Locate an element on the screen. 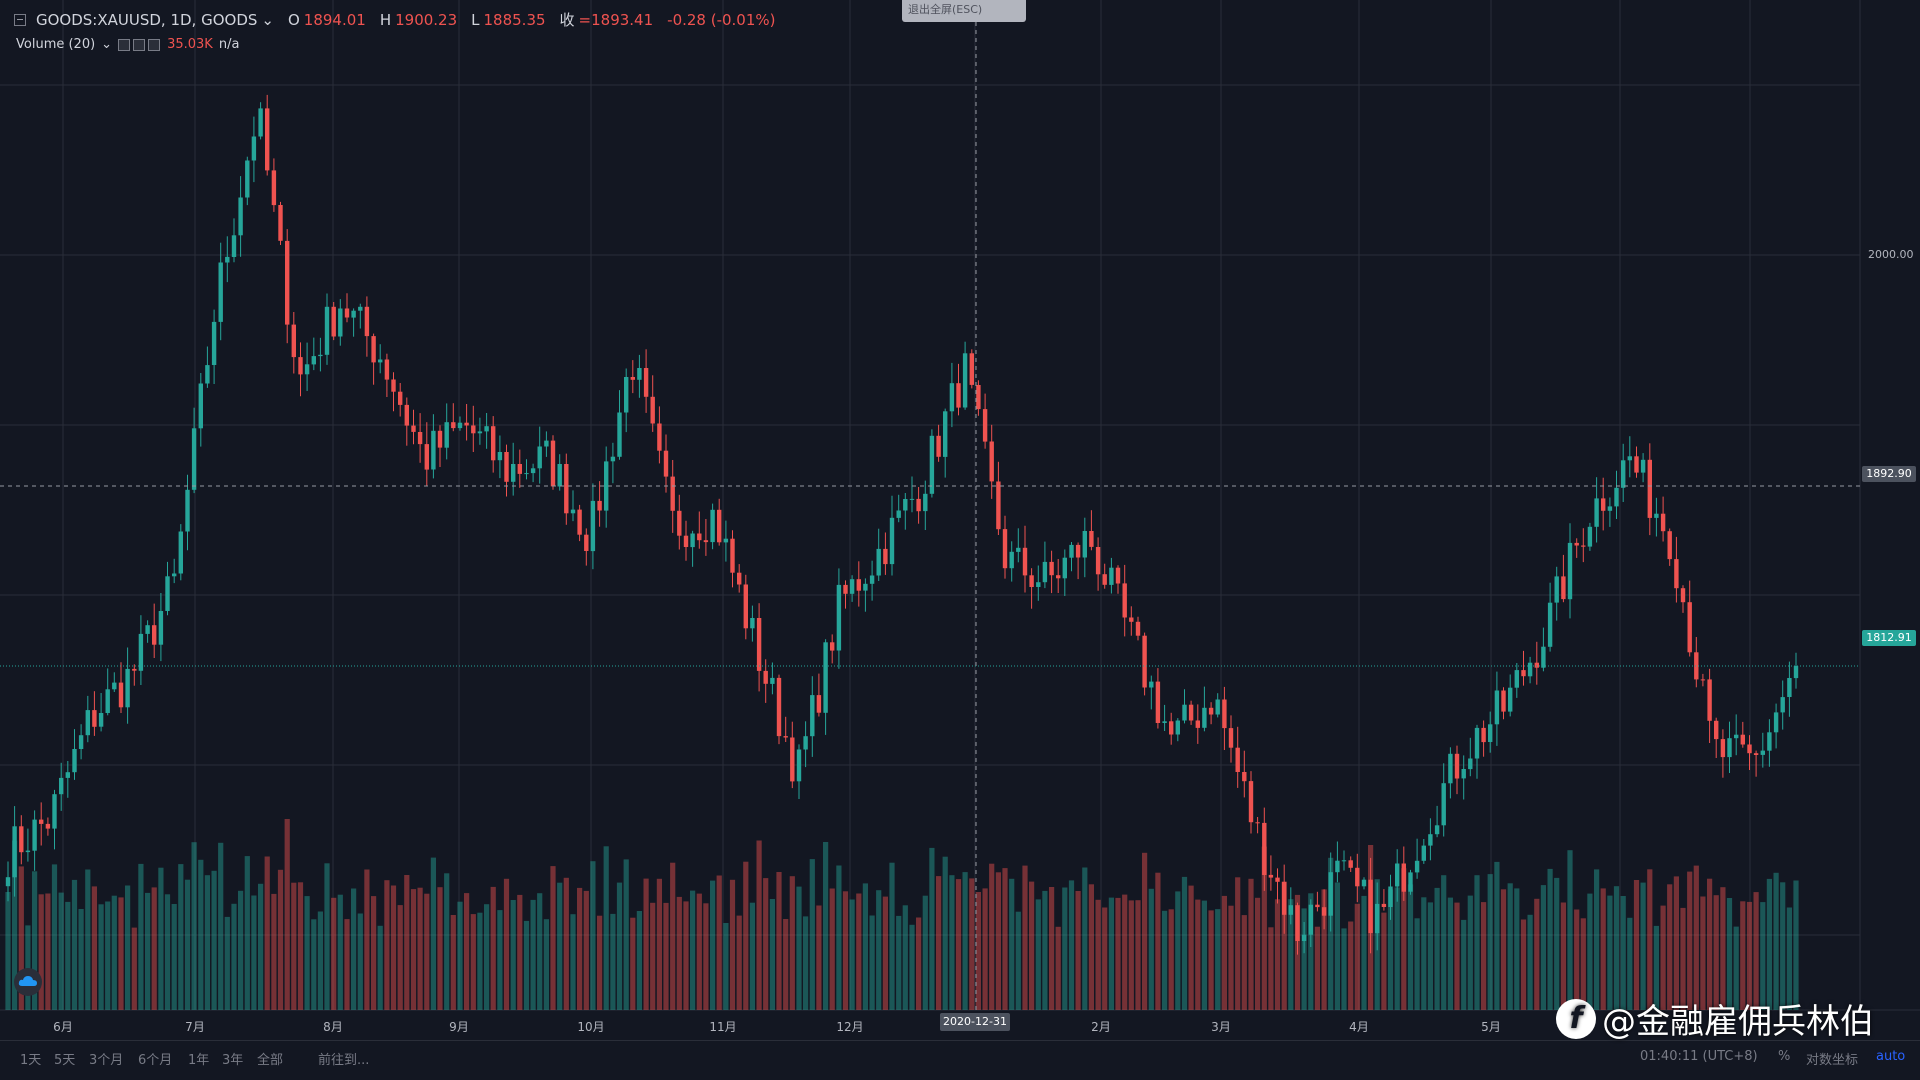  clock-display: 01:40:11 (UTC+8) is located at coordinates (1699, 1056).